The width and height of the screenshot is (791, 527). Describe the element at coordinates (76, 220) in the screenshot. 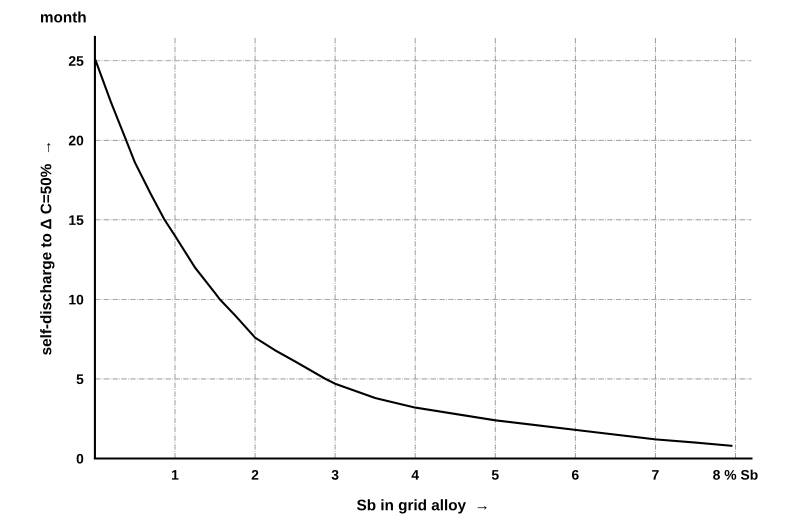

I see `y-tick-label: 15` at that location.